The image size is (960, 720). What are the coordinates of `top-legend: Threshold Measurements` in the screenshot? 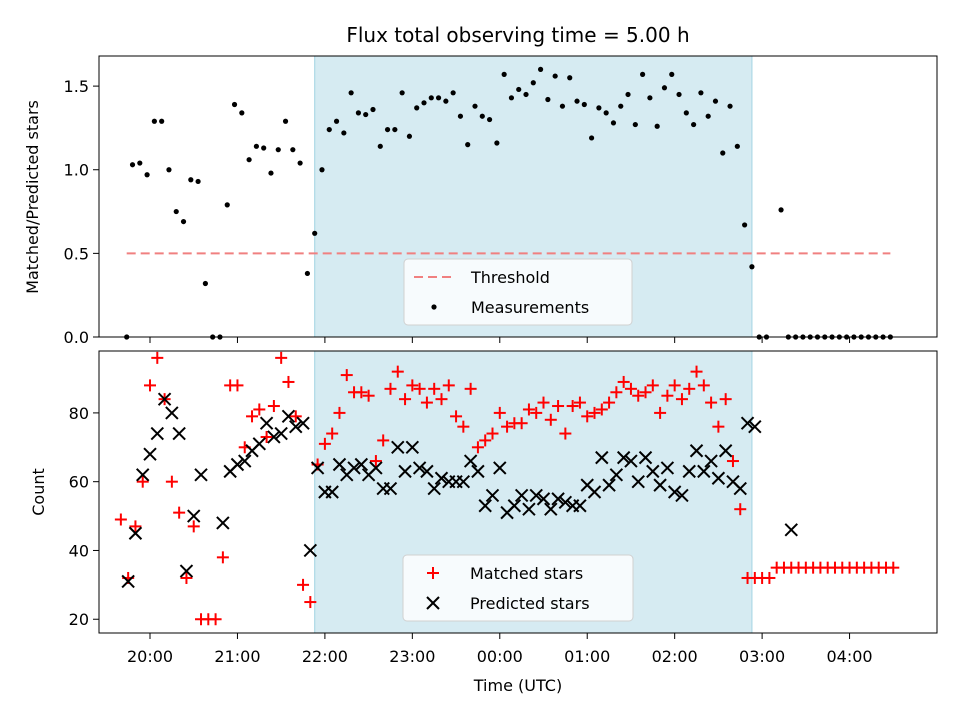 It's located at (518, 292).